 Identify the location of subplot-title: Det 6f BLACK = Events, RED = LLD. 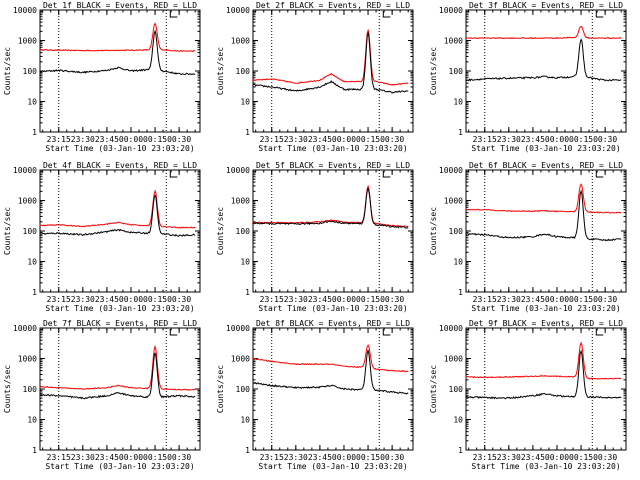
(546, 165).